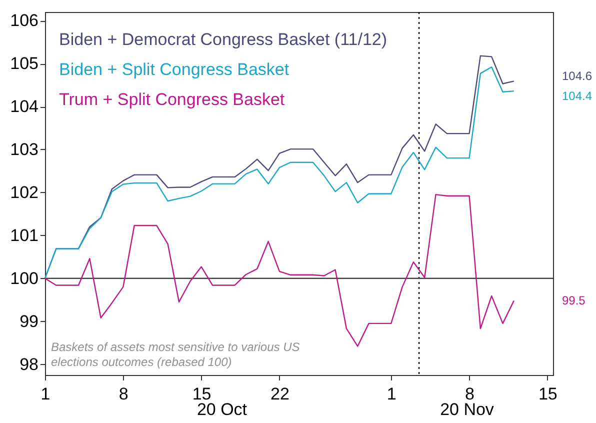  Describe the element at coordinates (24, 192) in the screenshot. I see `y-tick-label: 102` at that location.